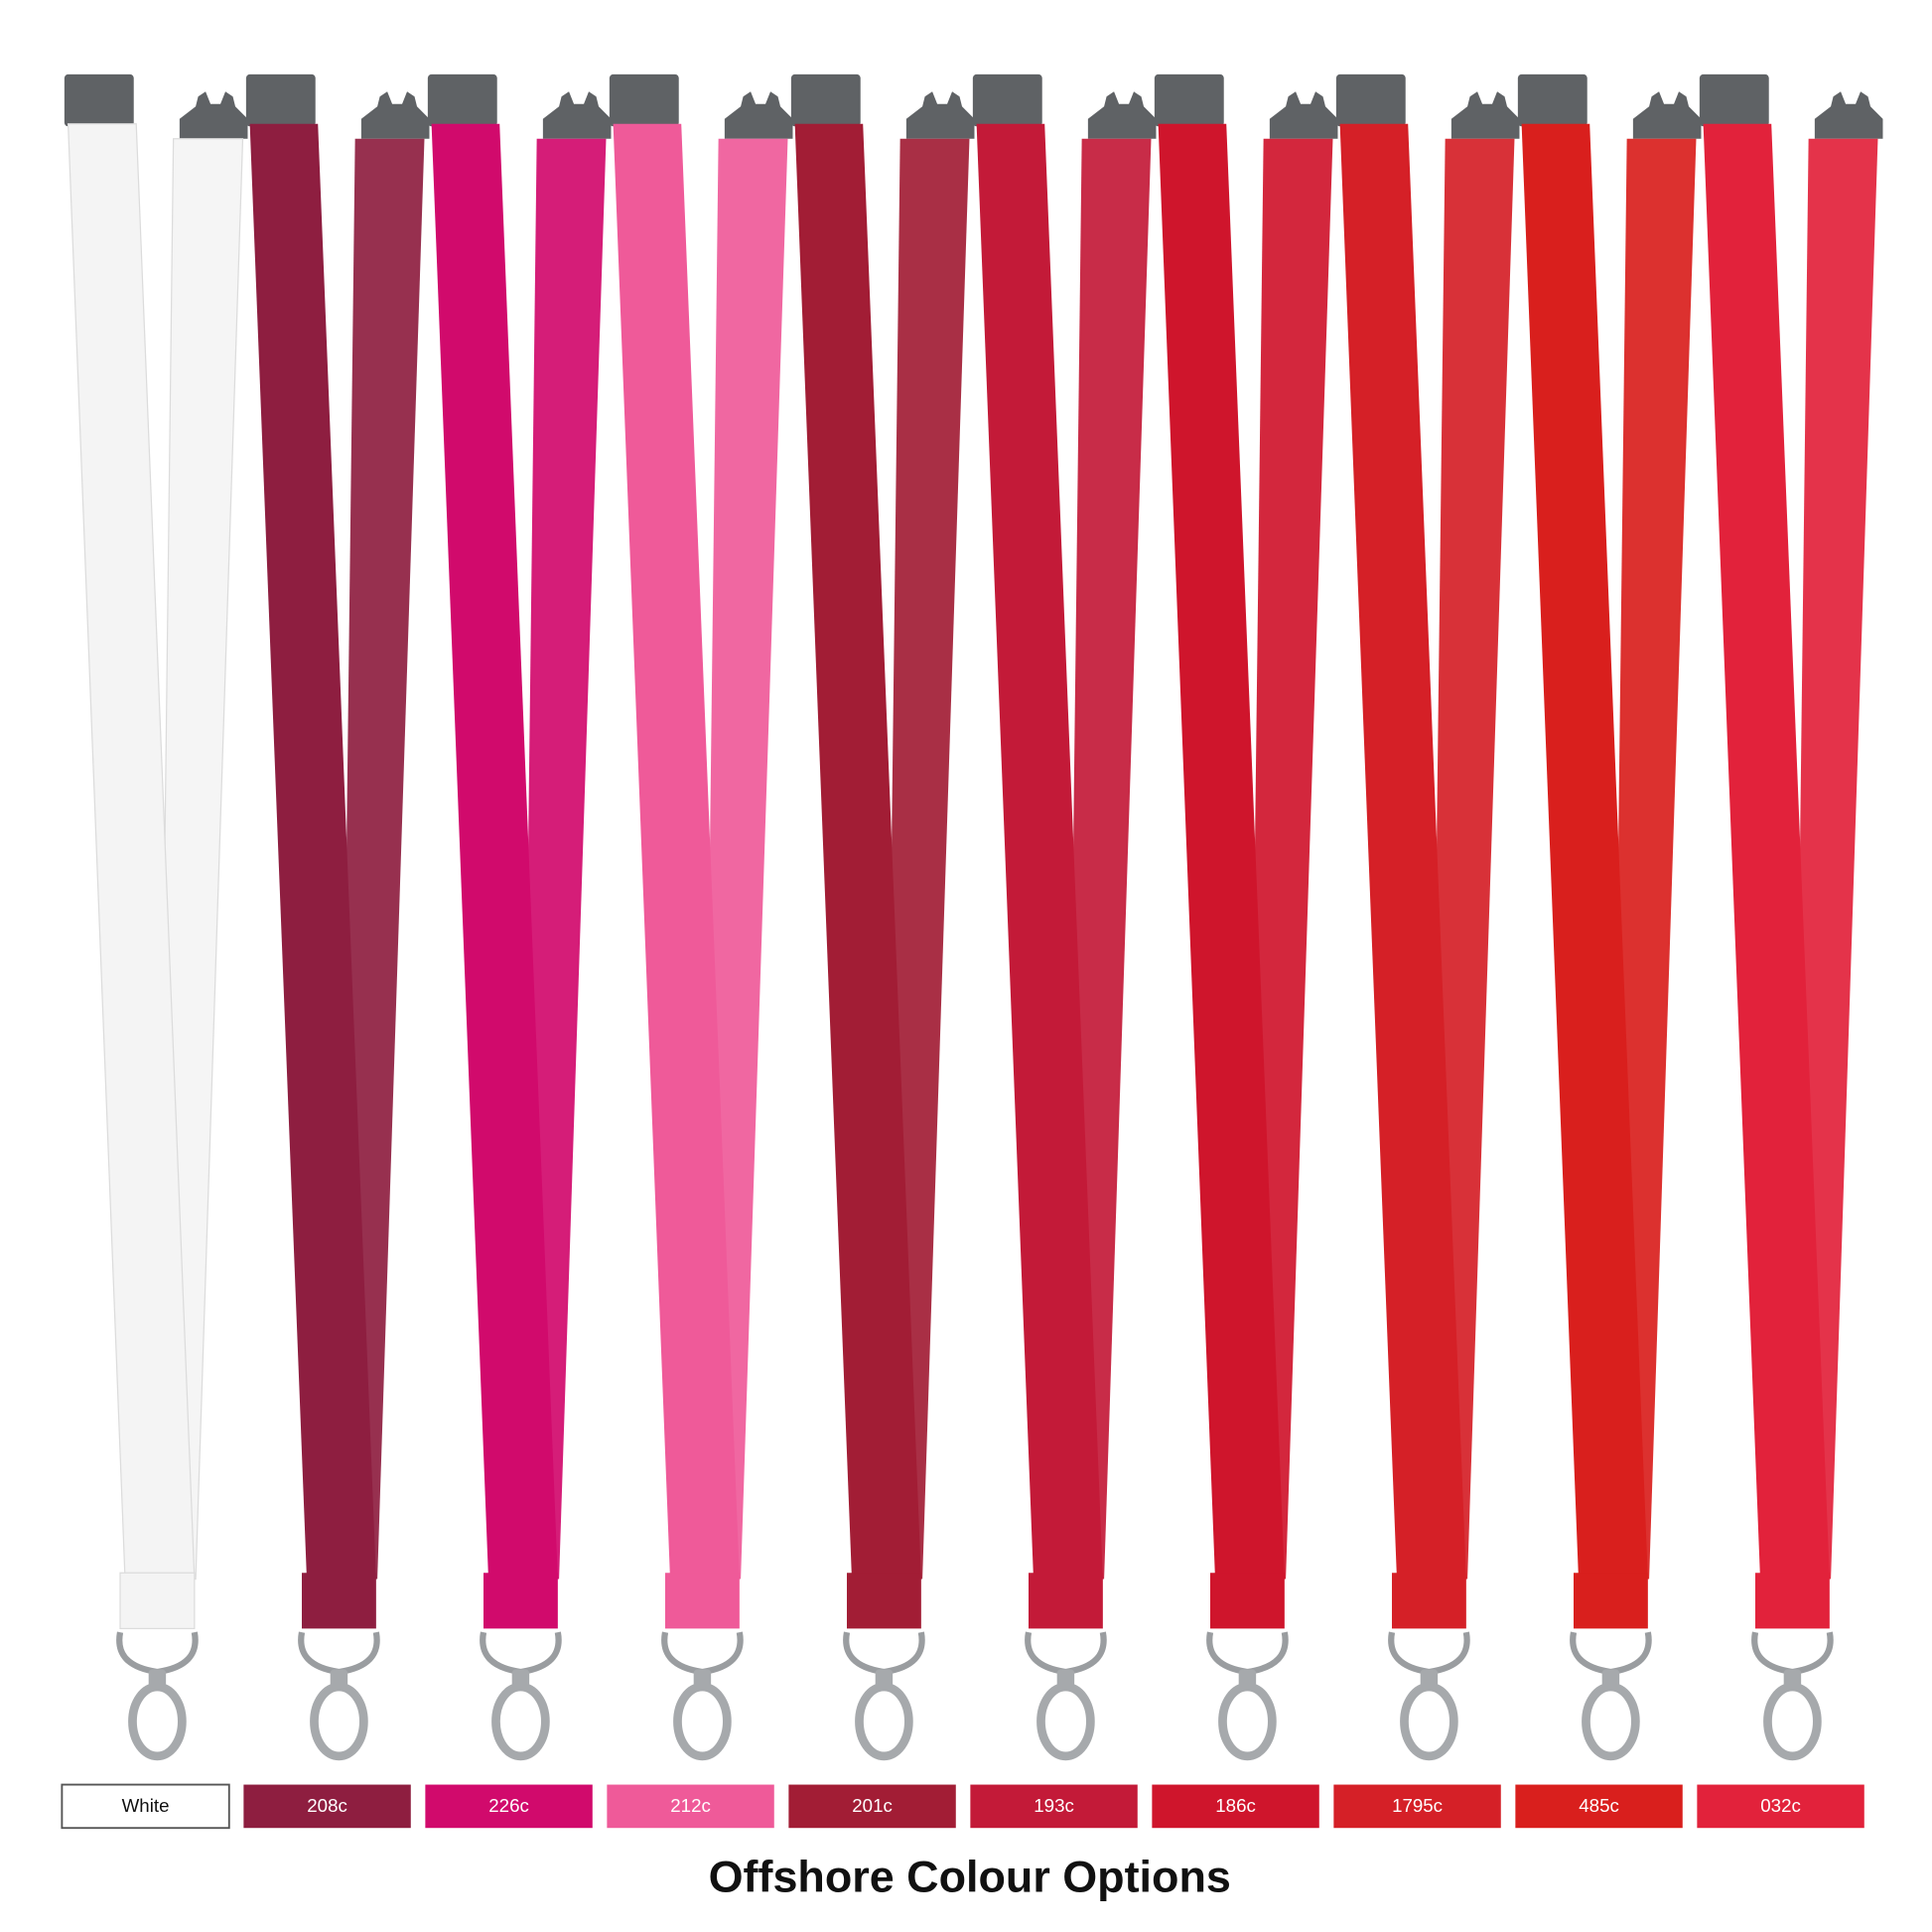 The width and height of the screenshot is (1932, 1932). I want to click on swatch-label: 212c, so click(691, 1806).